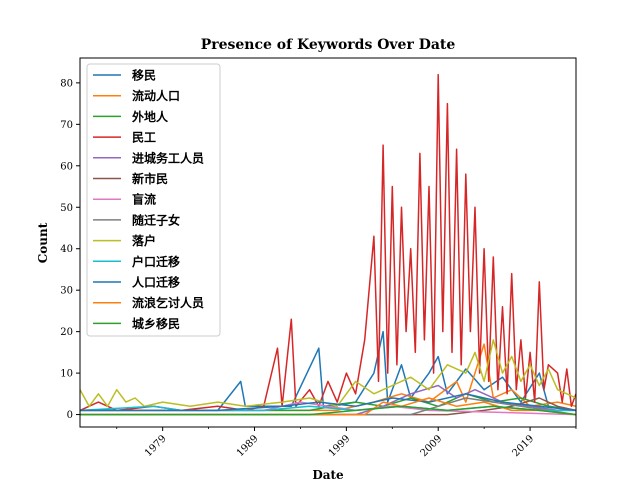 The image size is (640, 480). What do you see at coordinates (43, 242) in the screenshot?
I see `y-axis-label: Count` at bounding box center [43, 242].